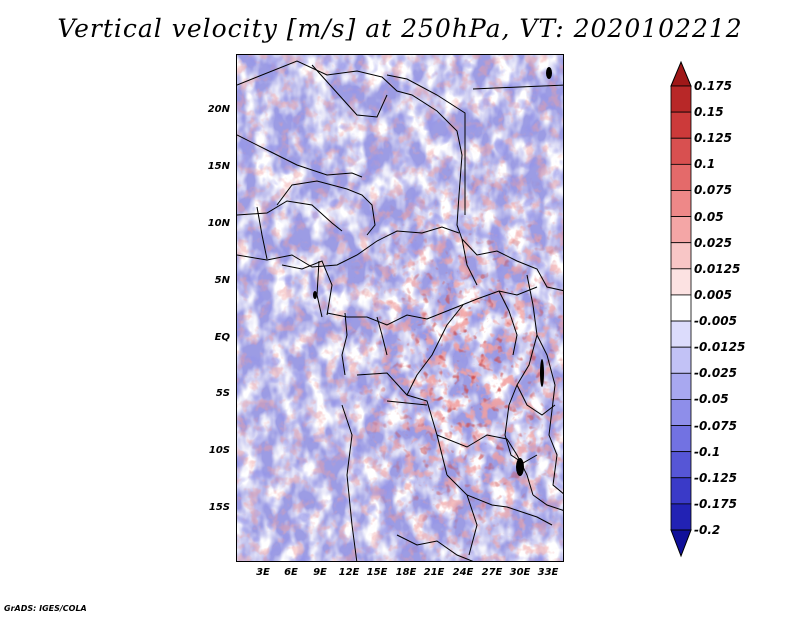  What do you see at coordinates (222, 337) in the screenshot?
I see `lat-label-eq: EQ` at bounding box center [222, 337].